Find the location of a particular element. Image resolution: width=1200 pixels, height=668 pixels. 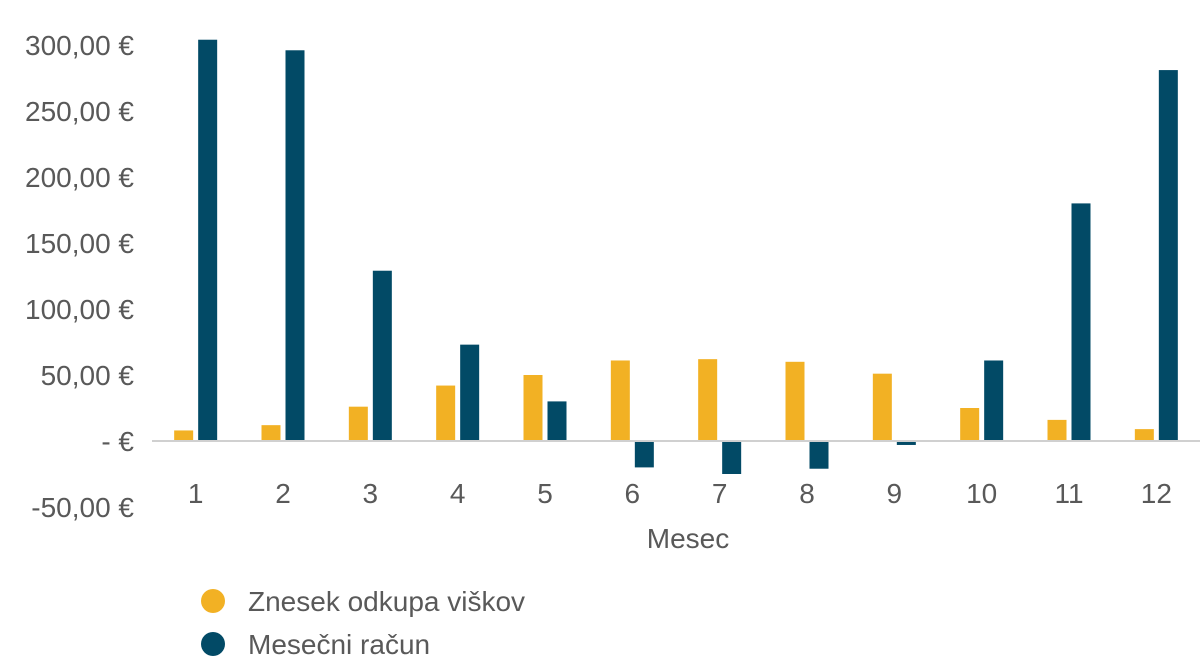

x-tick-label: 6 is located at coordinates (633, 493).